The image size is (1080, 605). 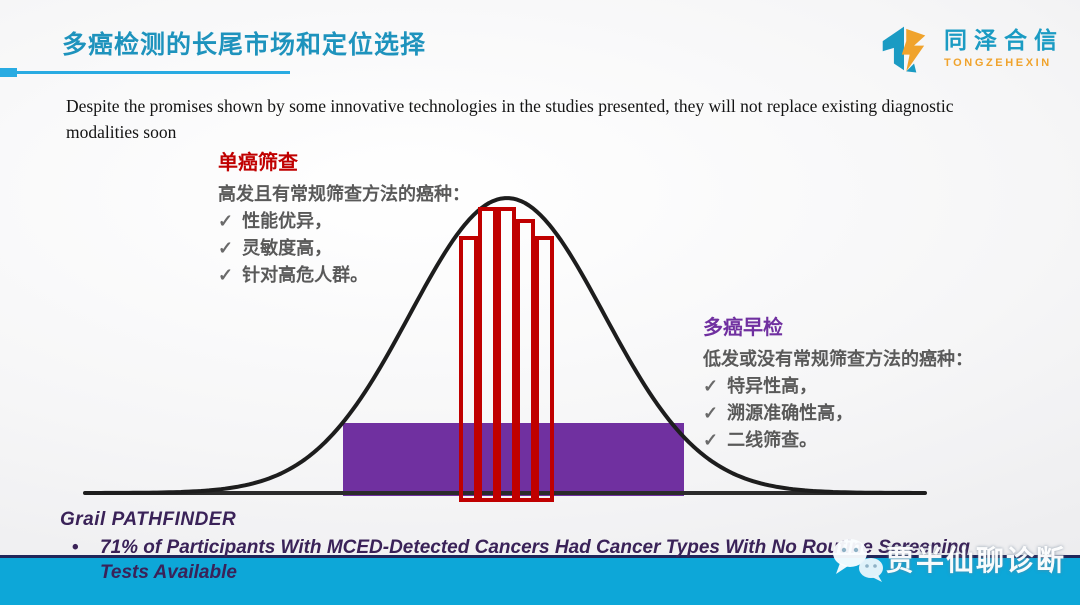 I want to click on list-item: ✓ 性能优异，, so click(x=344, y=221).